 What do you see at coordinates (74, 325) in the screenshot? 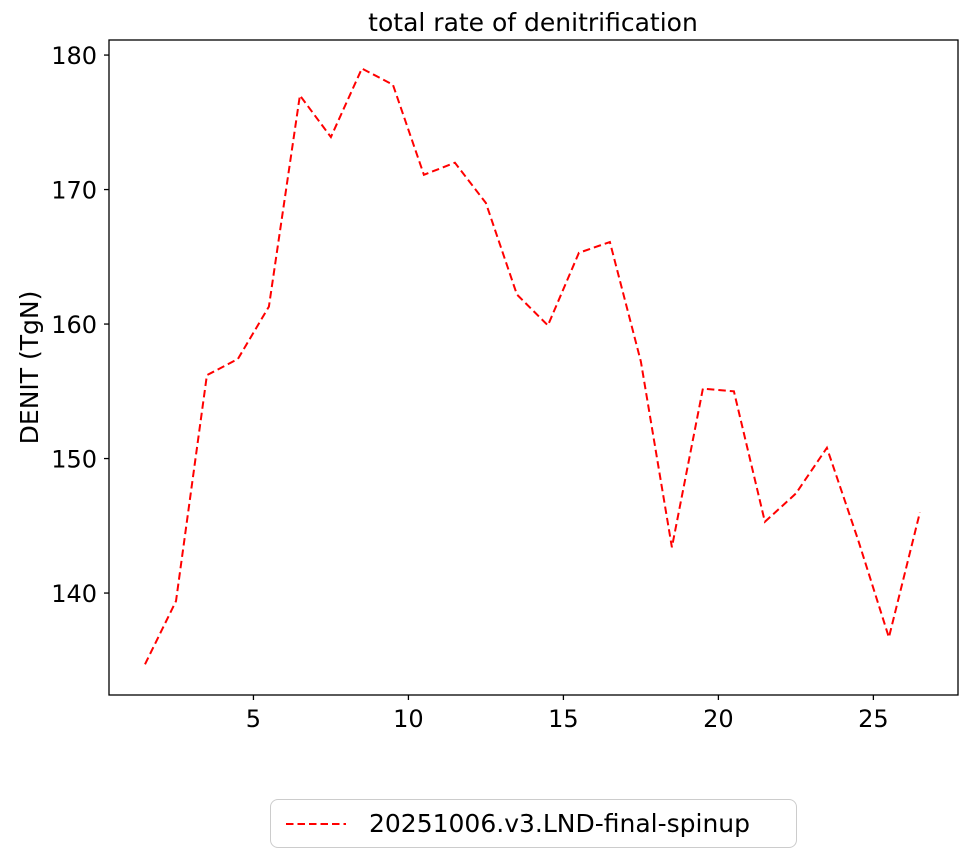
I see `y-tick-label: 160` at bounding box center [74, 325].